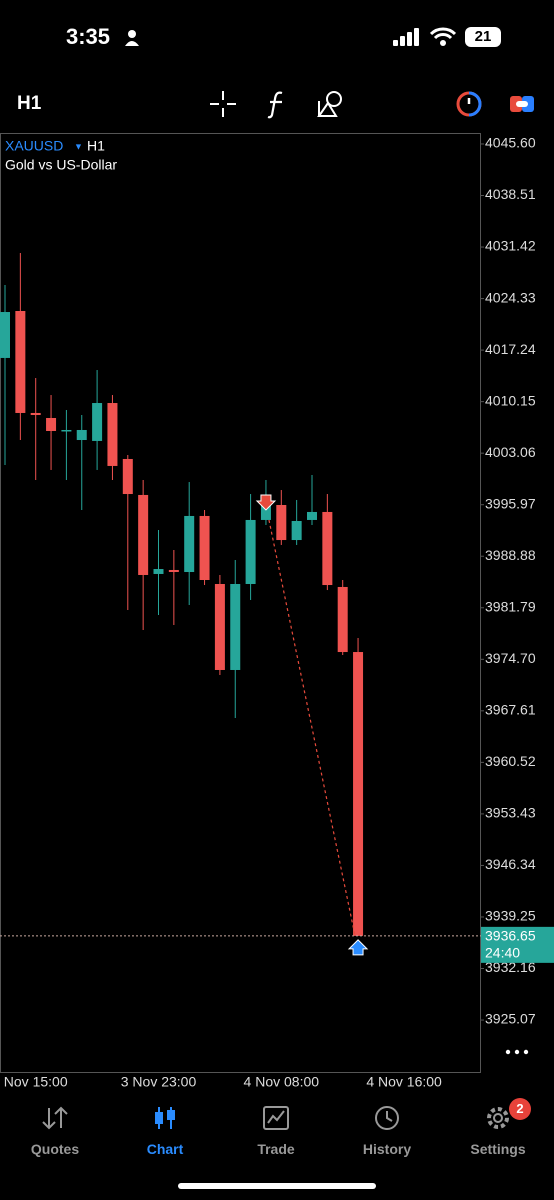 The height and width of the screenshot is (1200, 554). What do you see at coordinates (502, 953) in the screenshot?
I see `countdown-label: 24:40` at bounding box center [502, 953].